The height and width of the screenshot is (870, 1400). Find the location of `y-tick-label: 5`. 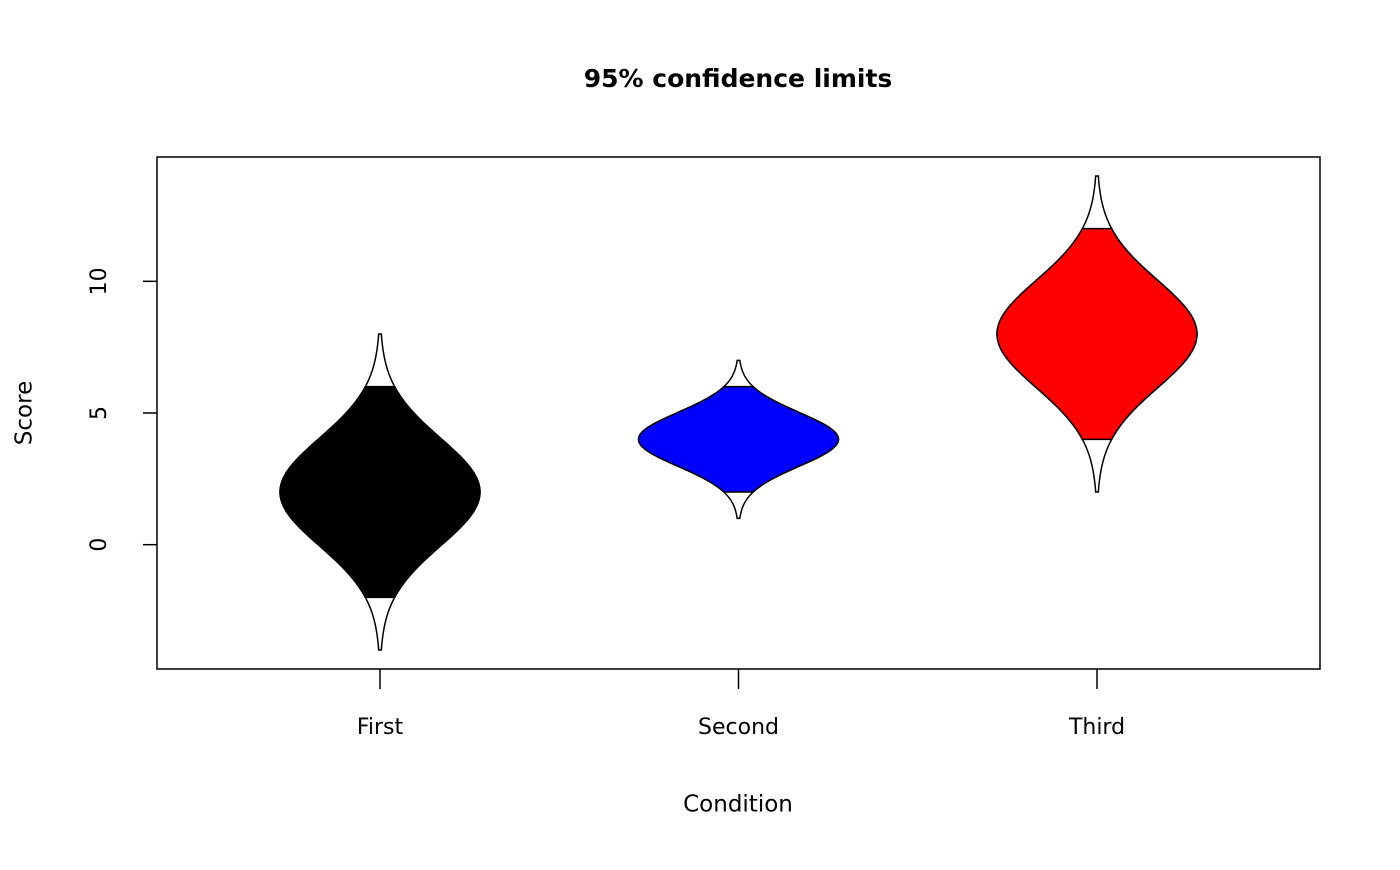

y-tick-label: 5 is located at coordinates (99, 413).